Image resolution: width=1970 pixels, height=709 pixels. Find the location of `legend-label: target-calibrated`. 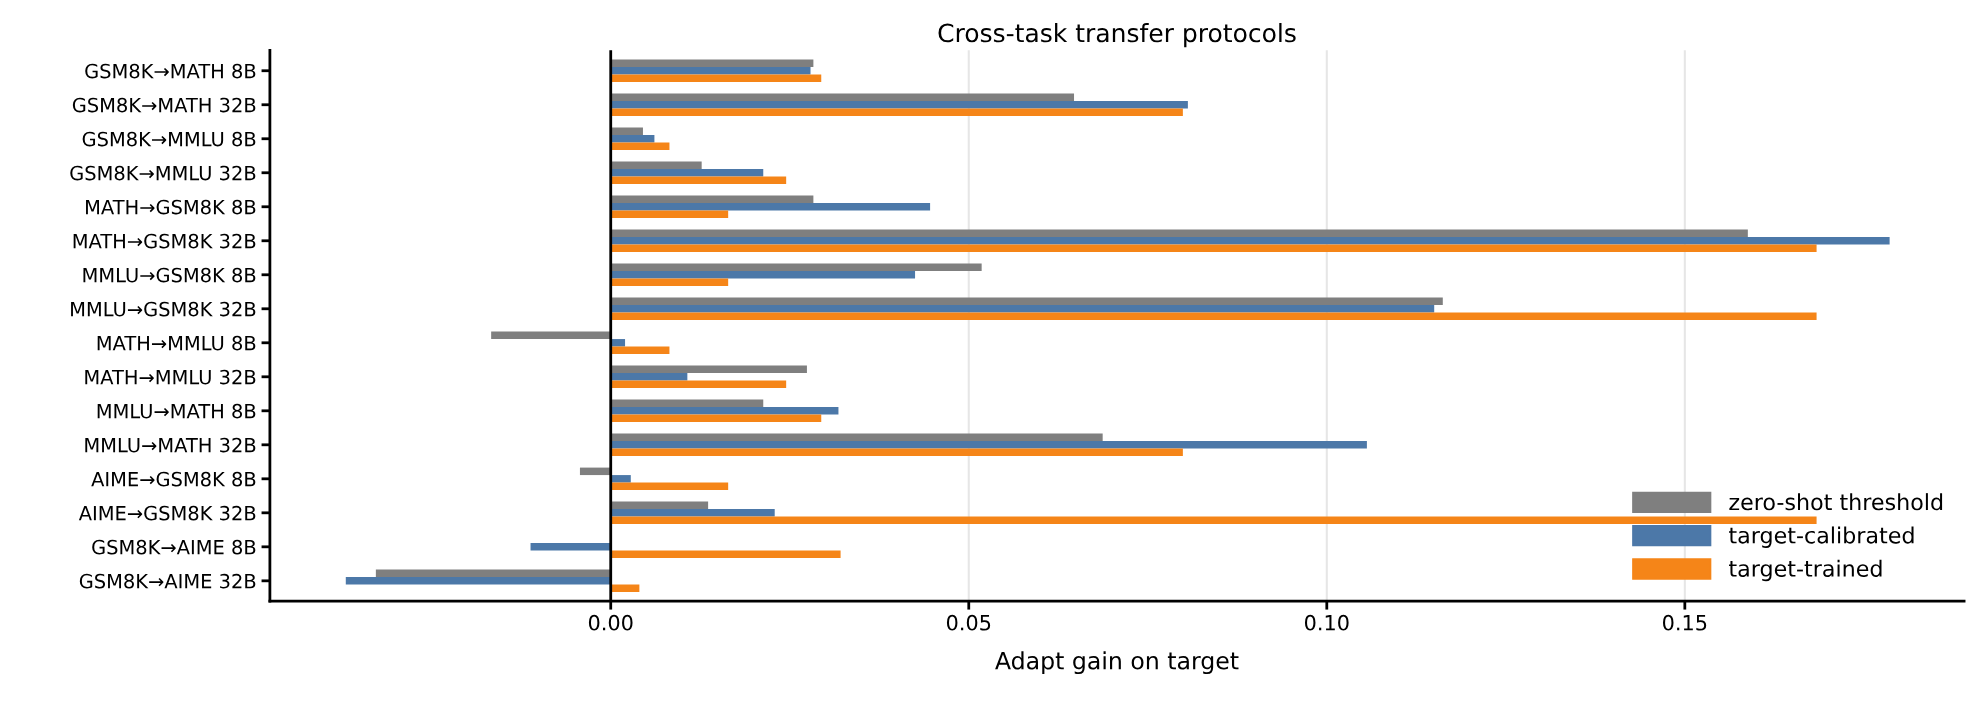

legend-label: target-calibrated is located at coordinates (1821, 537).